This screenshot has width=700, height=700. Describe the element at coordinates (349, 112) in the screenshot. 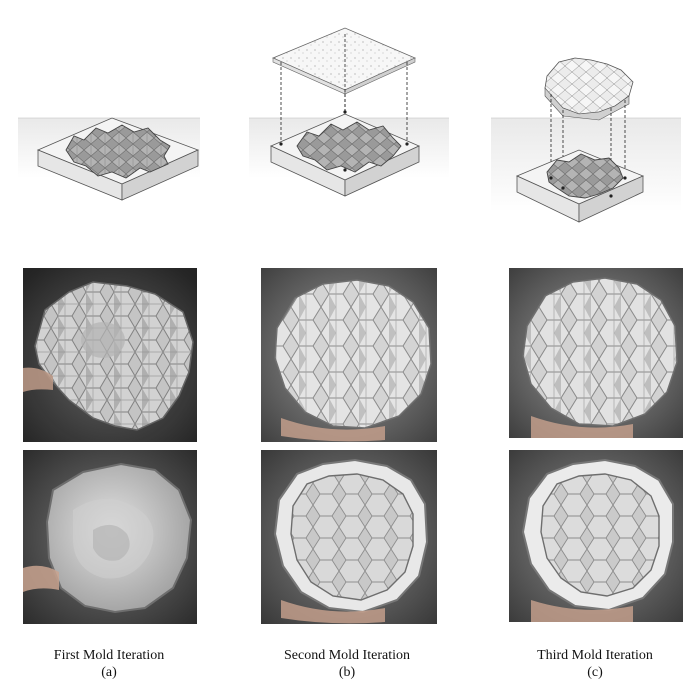

I see `second-mold-diagram` at that location.